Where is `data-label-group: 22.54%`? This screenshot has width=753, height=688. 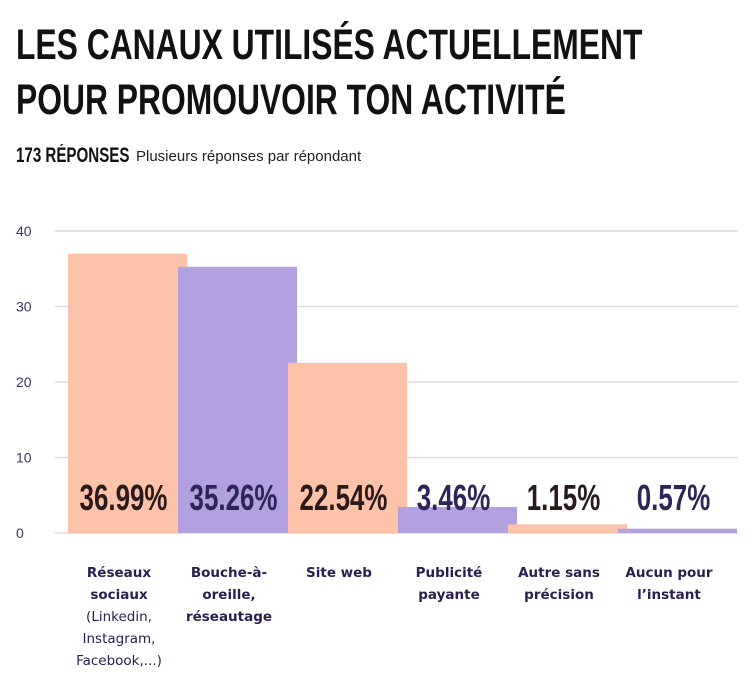
data-label-group: 22.54% is located at coordinates (344, 498).